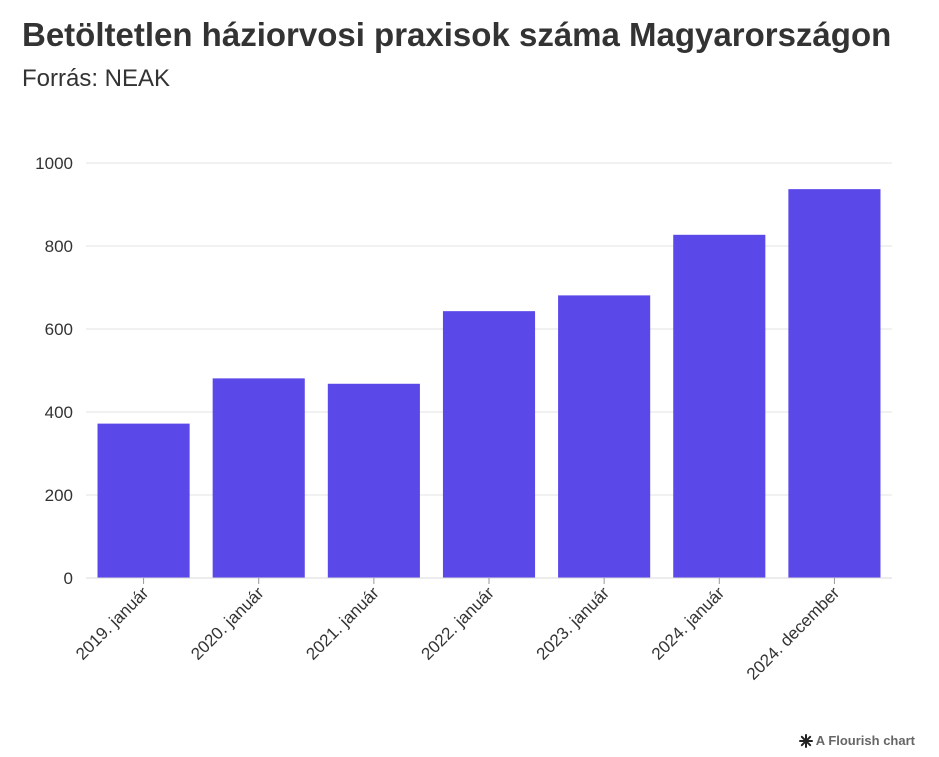 The width and height of the screenshot is (939, 757). I want to click on flourish-credit-text: A Flourish chart, so click(865, 740).